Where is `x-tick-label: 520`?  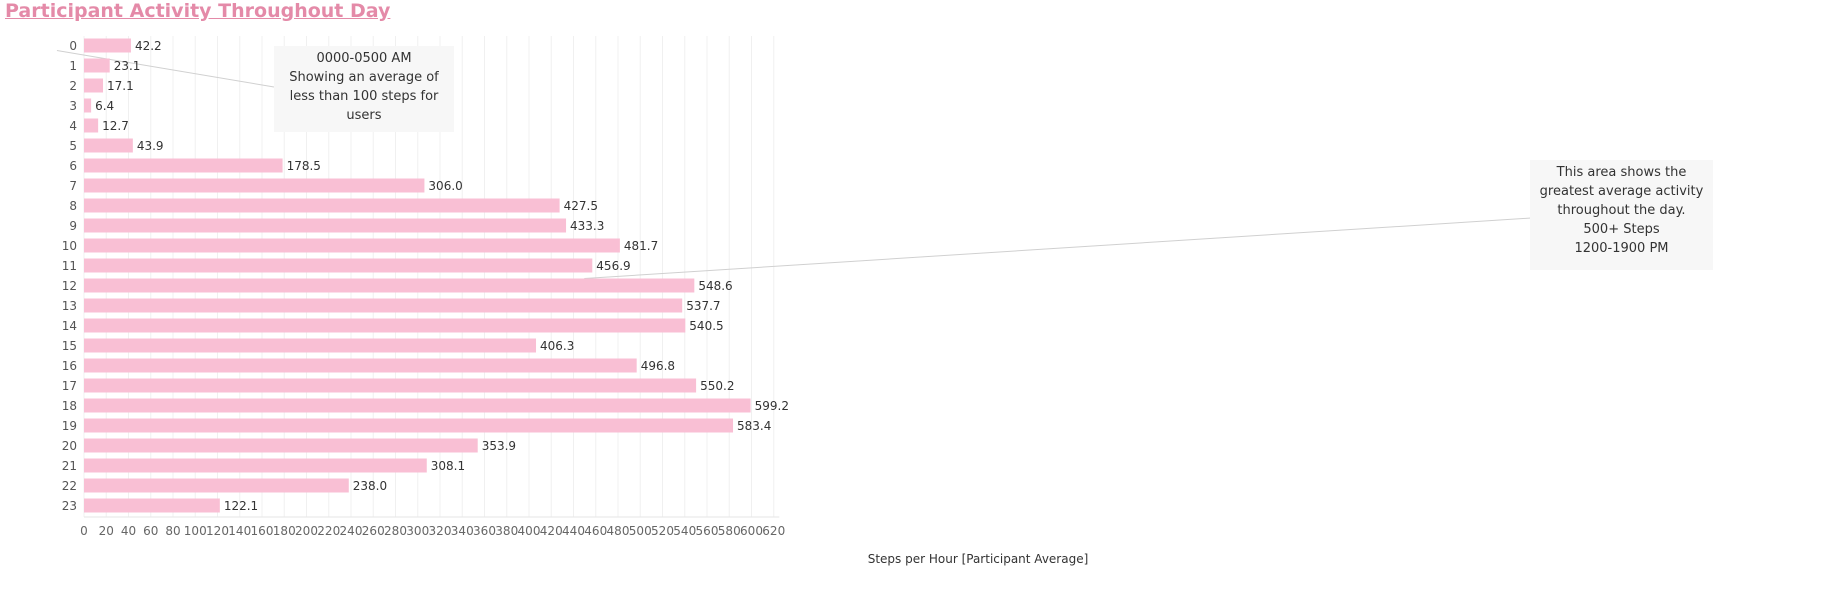 x-tick-label: 520 is located at coordinates (662, 531).